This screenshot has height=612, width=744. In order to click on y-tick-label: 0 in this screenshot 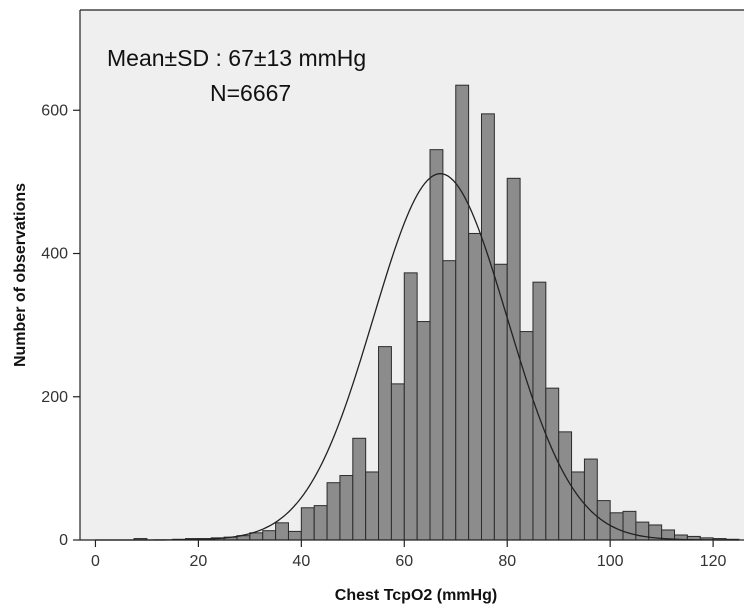, I will do `click(63, 540)`.